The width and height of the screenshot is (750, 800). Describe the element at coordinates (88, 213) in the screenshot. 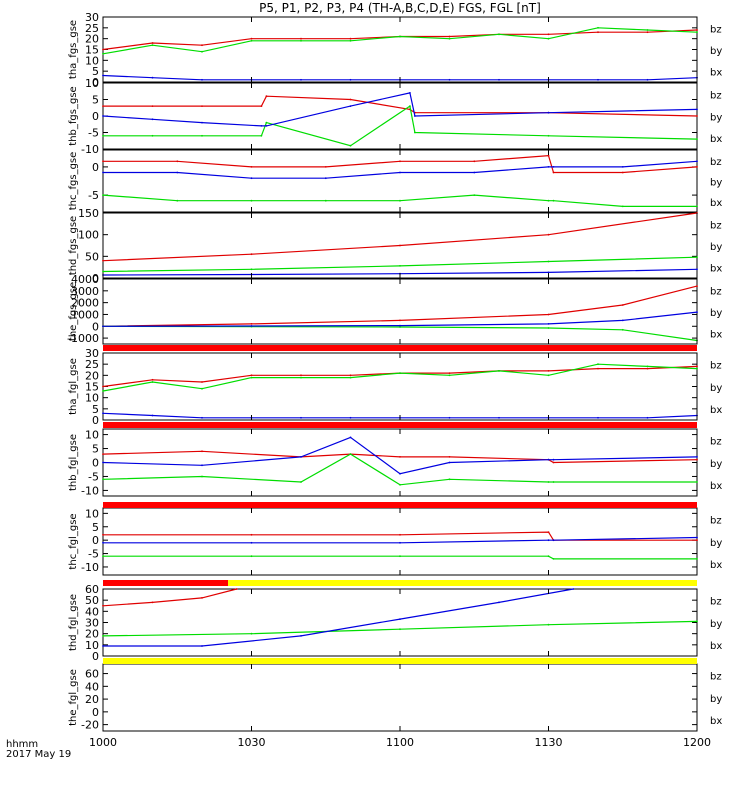

I see `y-tick-label: 150` at that location.